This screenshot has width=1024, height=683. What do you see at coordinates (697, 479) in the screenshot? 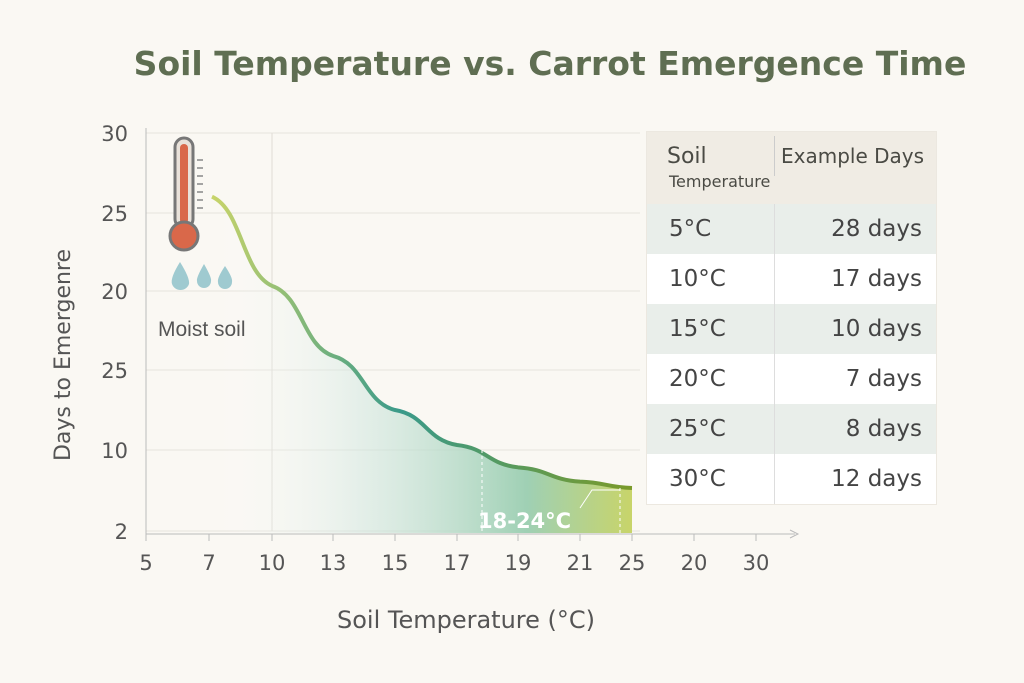
I see `temp-cell: 30°C` at bounding box center [697, 479].